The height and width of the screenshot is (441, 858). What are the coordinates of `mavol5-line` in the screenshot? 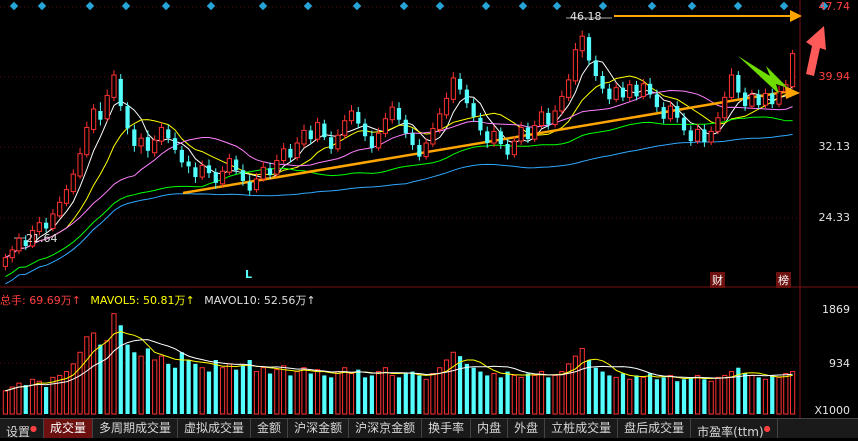 It's located at (399, 361).